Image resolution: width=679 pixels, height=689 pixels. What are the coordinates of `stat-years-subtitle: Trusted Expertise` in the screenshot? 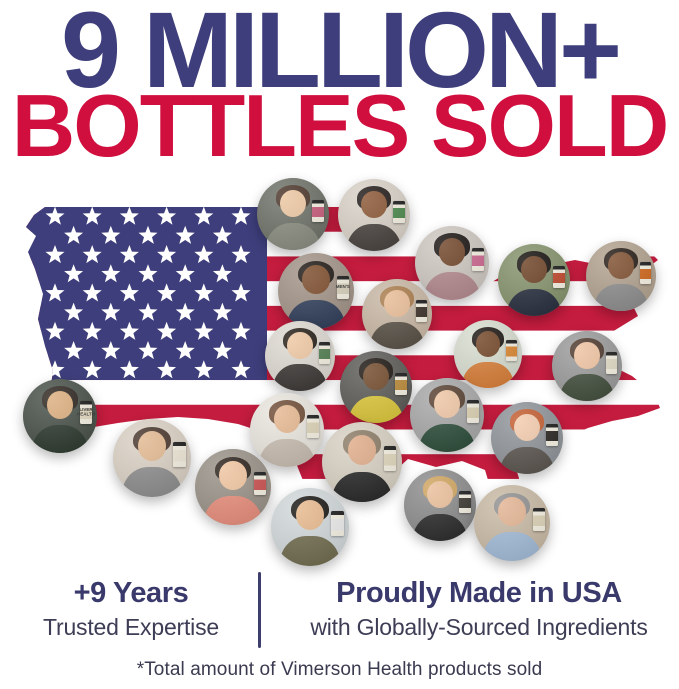 It's located at (131, 627).